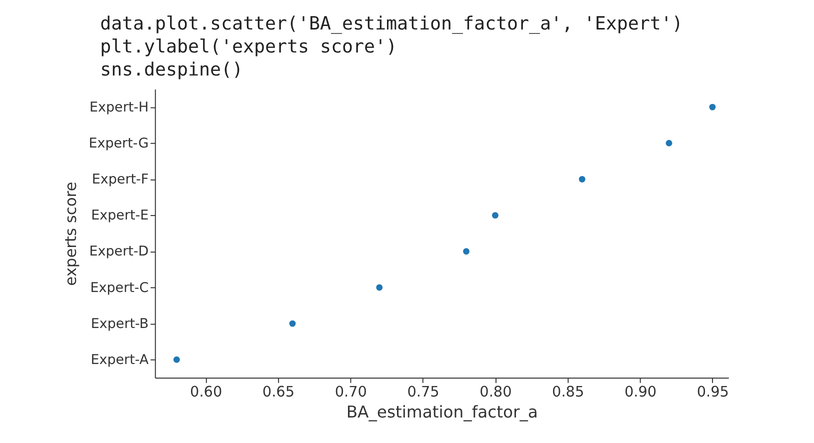 This screenshot has height=443, width=814. I want to click on text: data.plot.scatter('BA_estimation_factor_a', 'Expert'), so click(391, 23).